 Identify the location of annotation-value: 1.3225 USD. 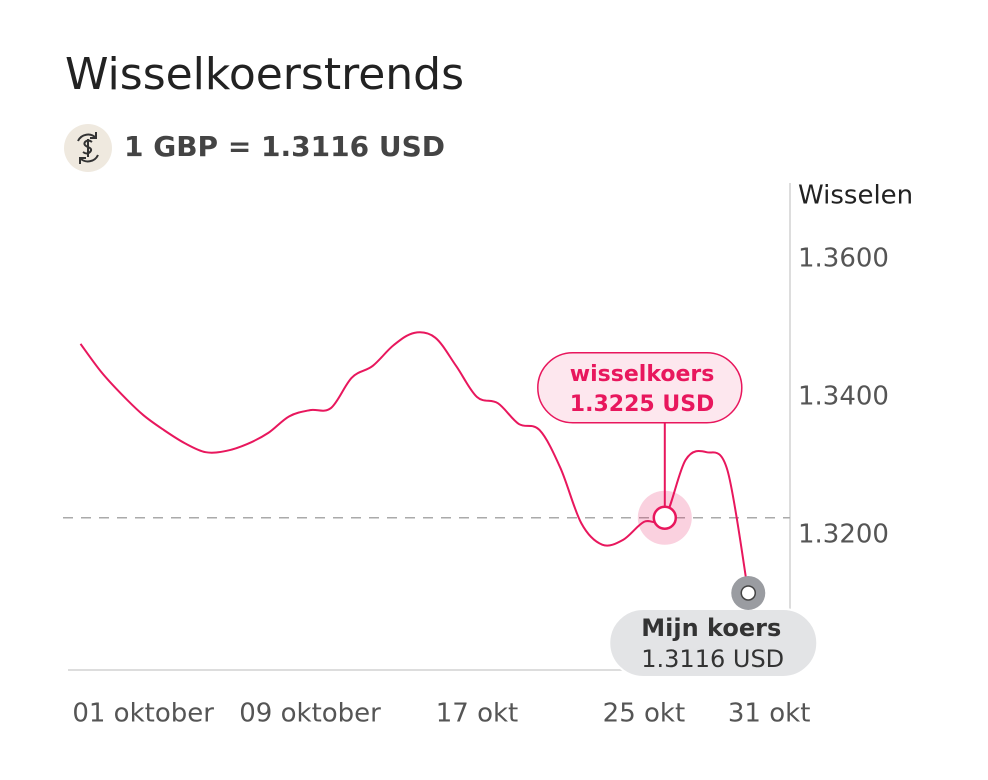
(642, 404).